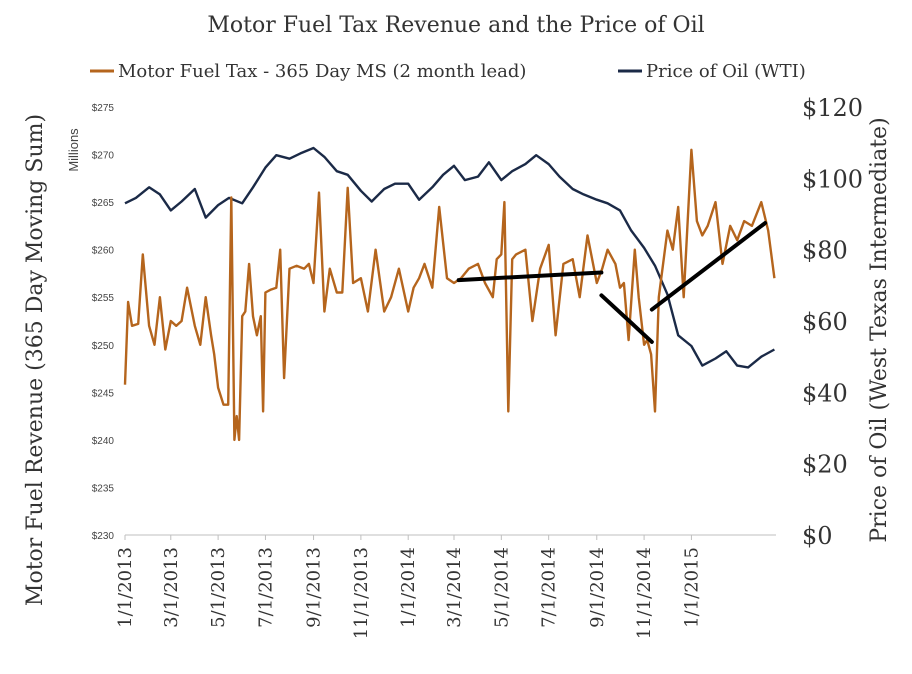 Image resolution: width=912 pixels, height=674 pixels. I want to click on x-axis-tick-label: 5/1/2013, so click(218, 587).